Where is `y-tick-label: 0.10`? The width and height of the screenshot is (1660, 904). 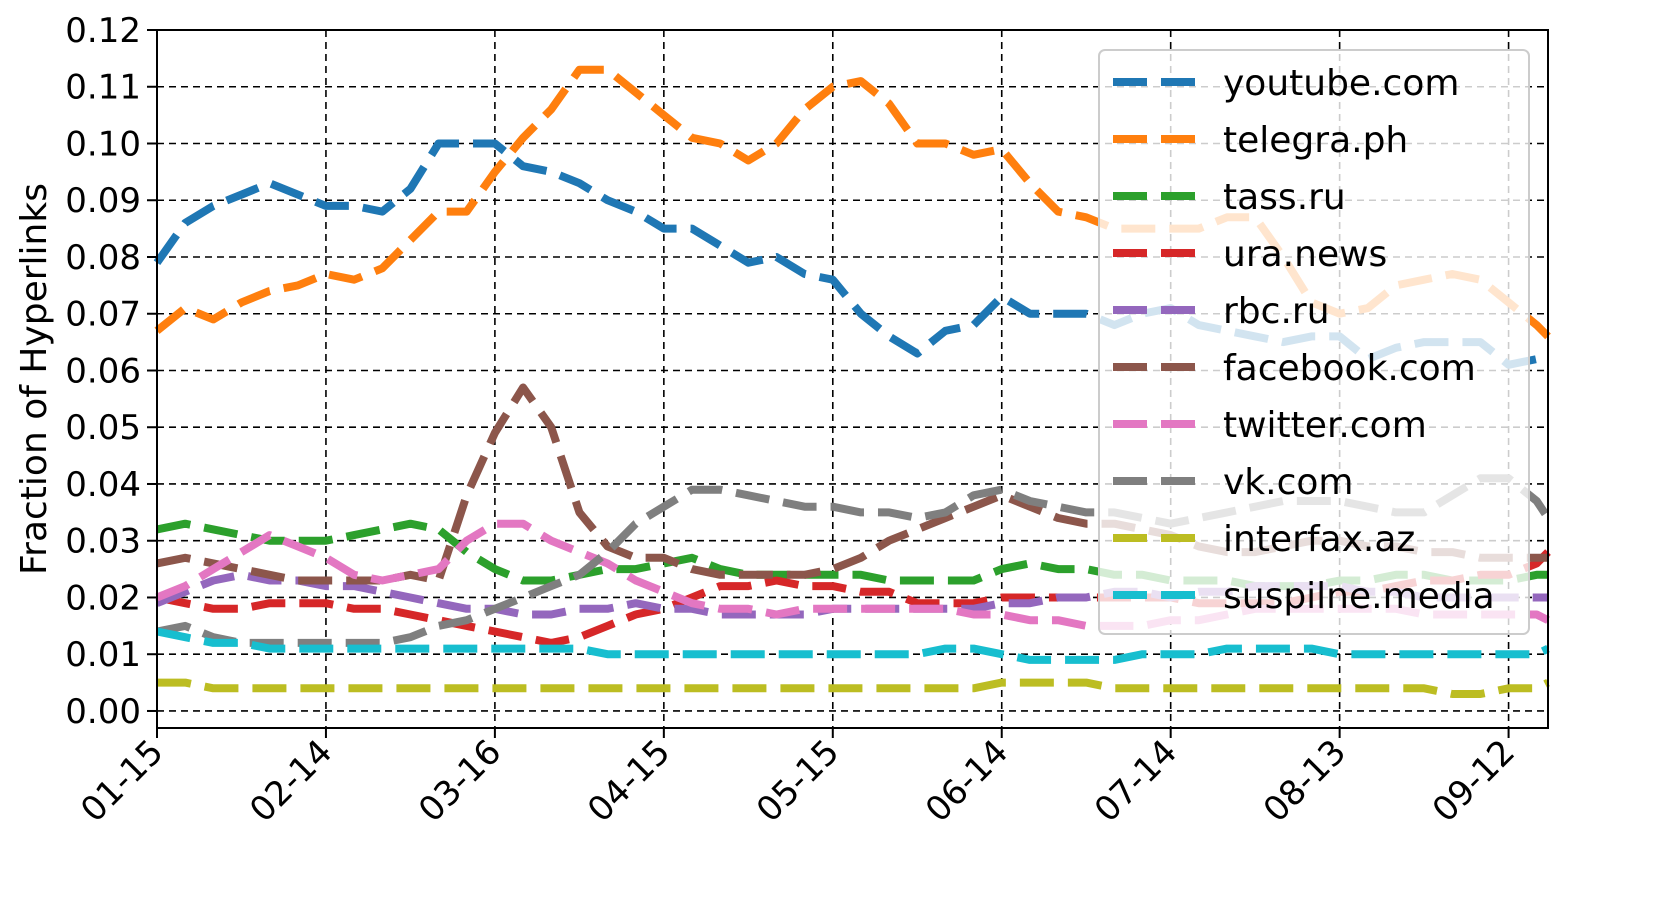 y-tick-label: 0.10 is located at coordinates (103, 144).